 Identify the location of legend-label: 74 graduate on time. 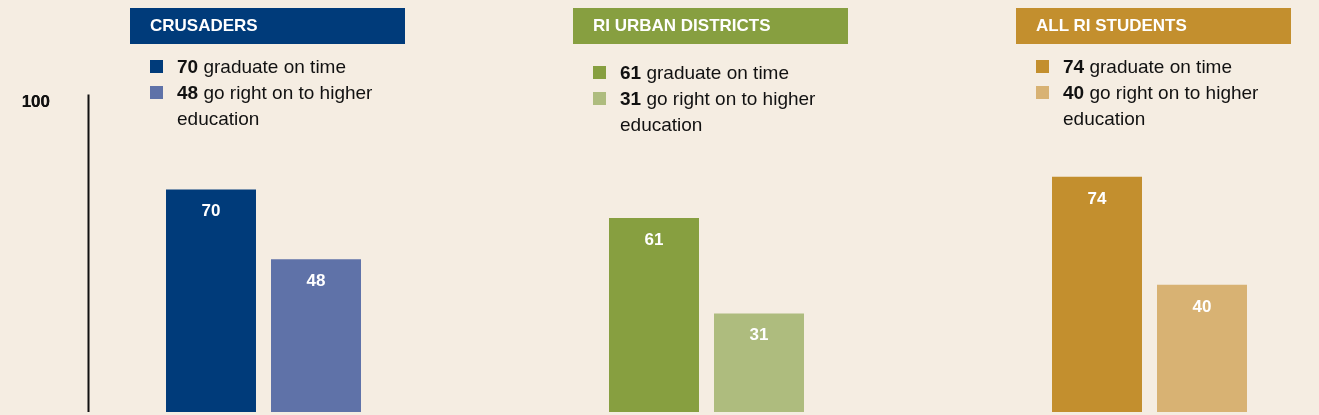
(1148, 66).